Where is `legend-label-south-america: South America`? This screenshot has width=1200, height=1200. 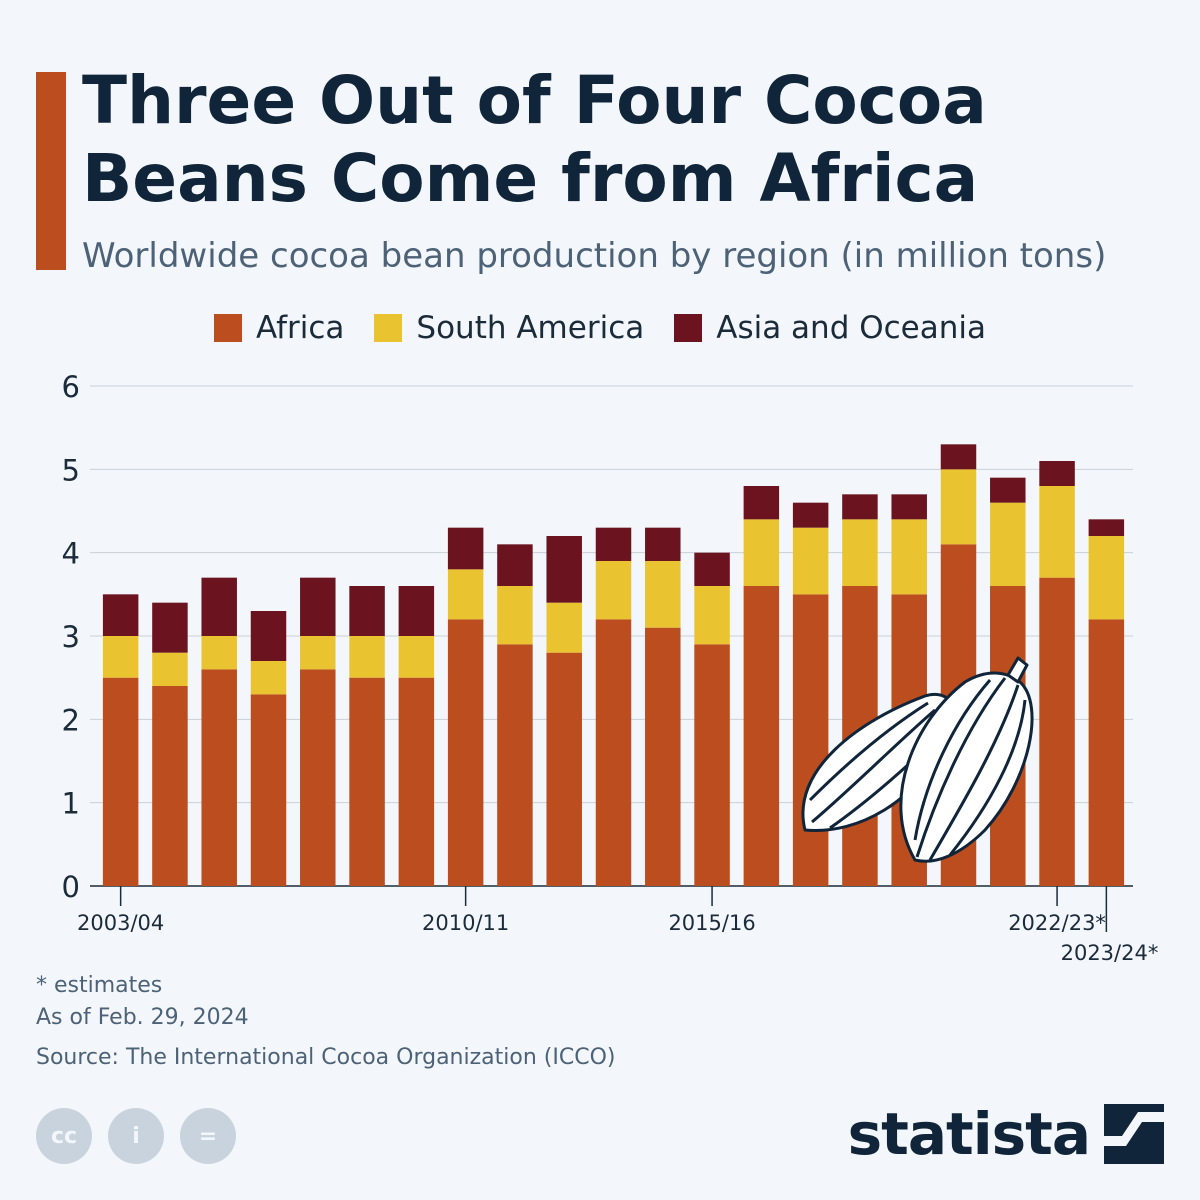 legend-label-south-america: South America is located at coordinates (530, 328).